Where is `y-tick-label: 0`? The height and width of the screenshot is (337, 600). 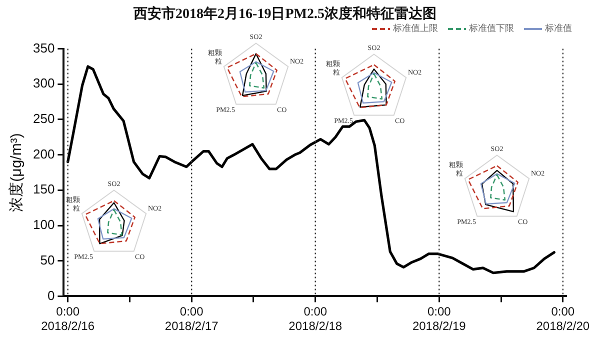 y-tick-label: 0 is located at coordinates (51, 295).